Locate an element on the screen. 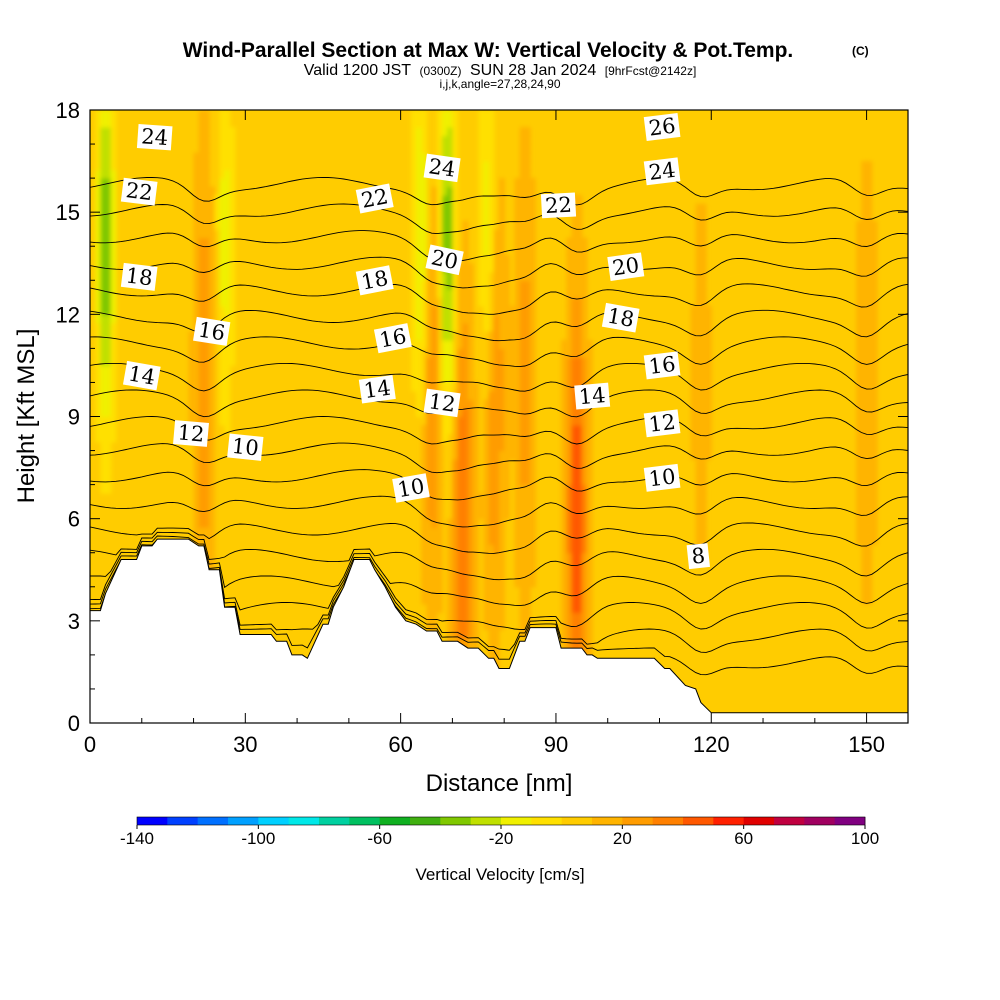 Image resolution: width=1000 pixels, height=1000 pixels. contour-label-box is located at coordinates (374, 280).